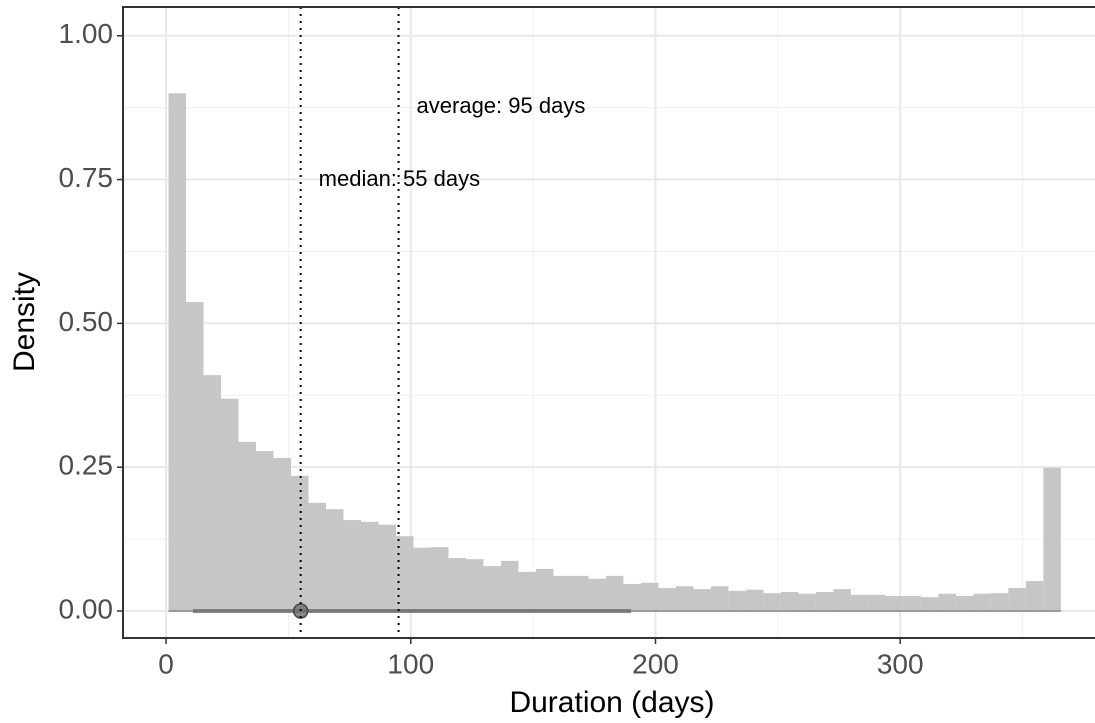 The height and width of the screenshot is (723, 1095). Describe the element at coordinates (166, 663) in the screenshot. I see `x-tick-label: 0` at that location.